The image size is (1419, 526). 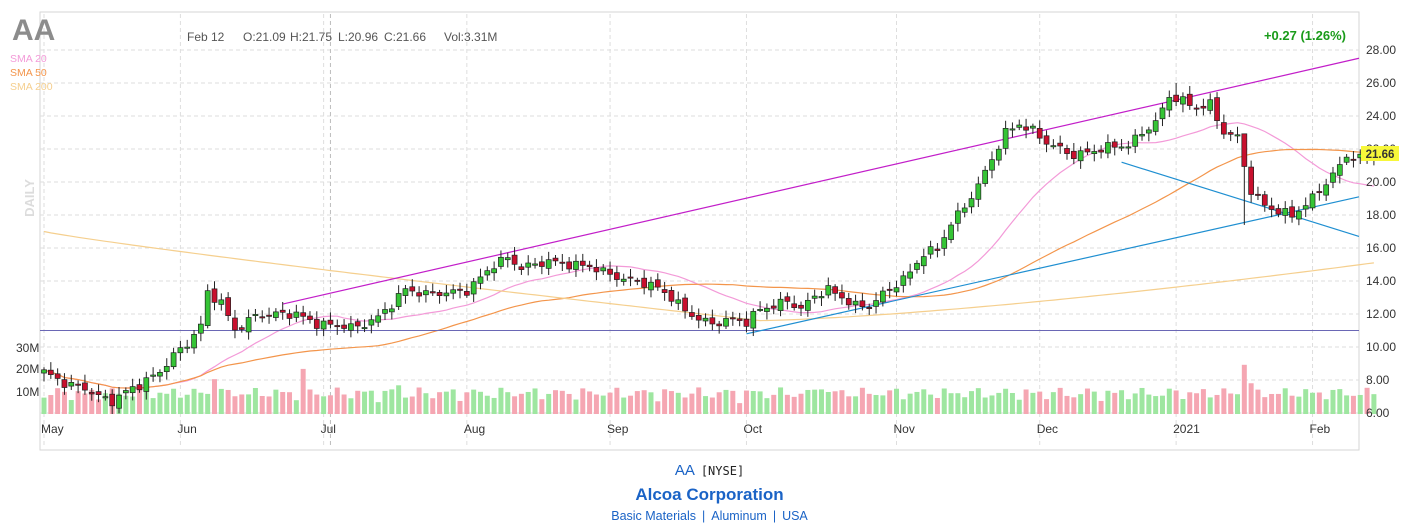 What do you see at coordinates (739, 516) in the screenshot?
I see `industry-link: Aluminum` at bounding box center [739, 516].